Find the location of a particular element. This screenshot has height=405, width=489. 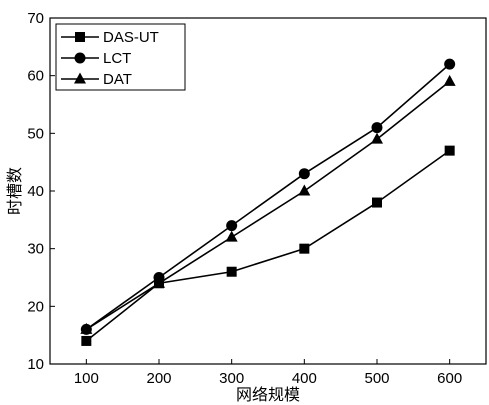

x-tick-label: 600 is located at coordinates (449, 378).